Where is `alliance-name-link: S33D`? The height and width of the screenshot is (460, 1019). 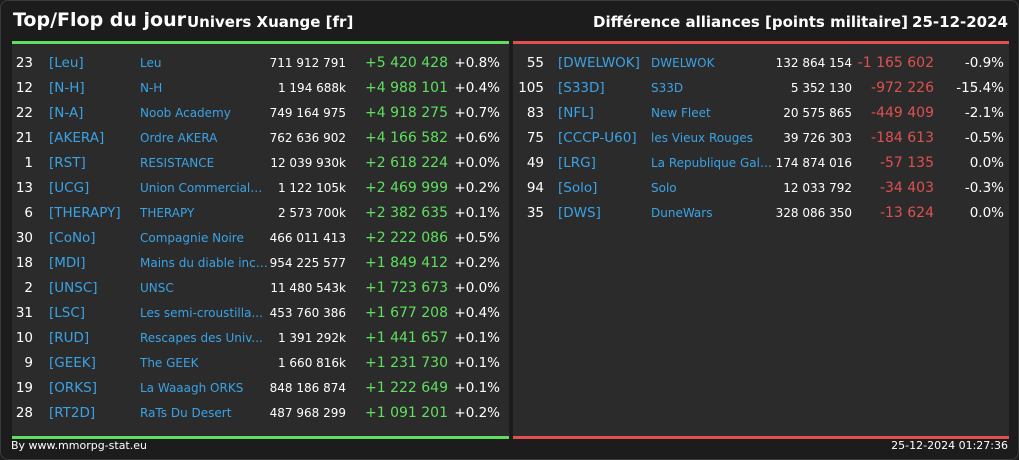
alliance-name-link: S33D is located at coordinates (667, 88).